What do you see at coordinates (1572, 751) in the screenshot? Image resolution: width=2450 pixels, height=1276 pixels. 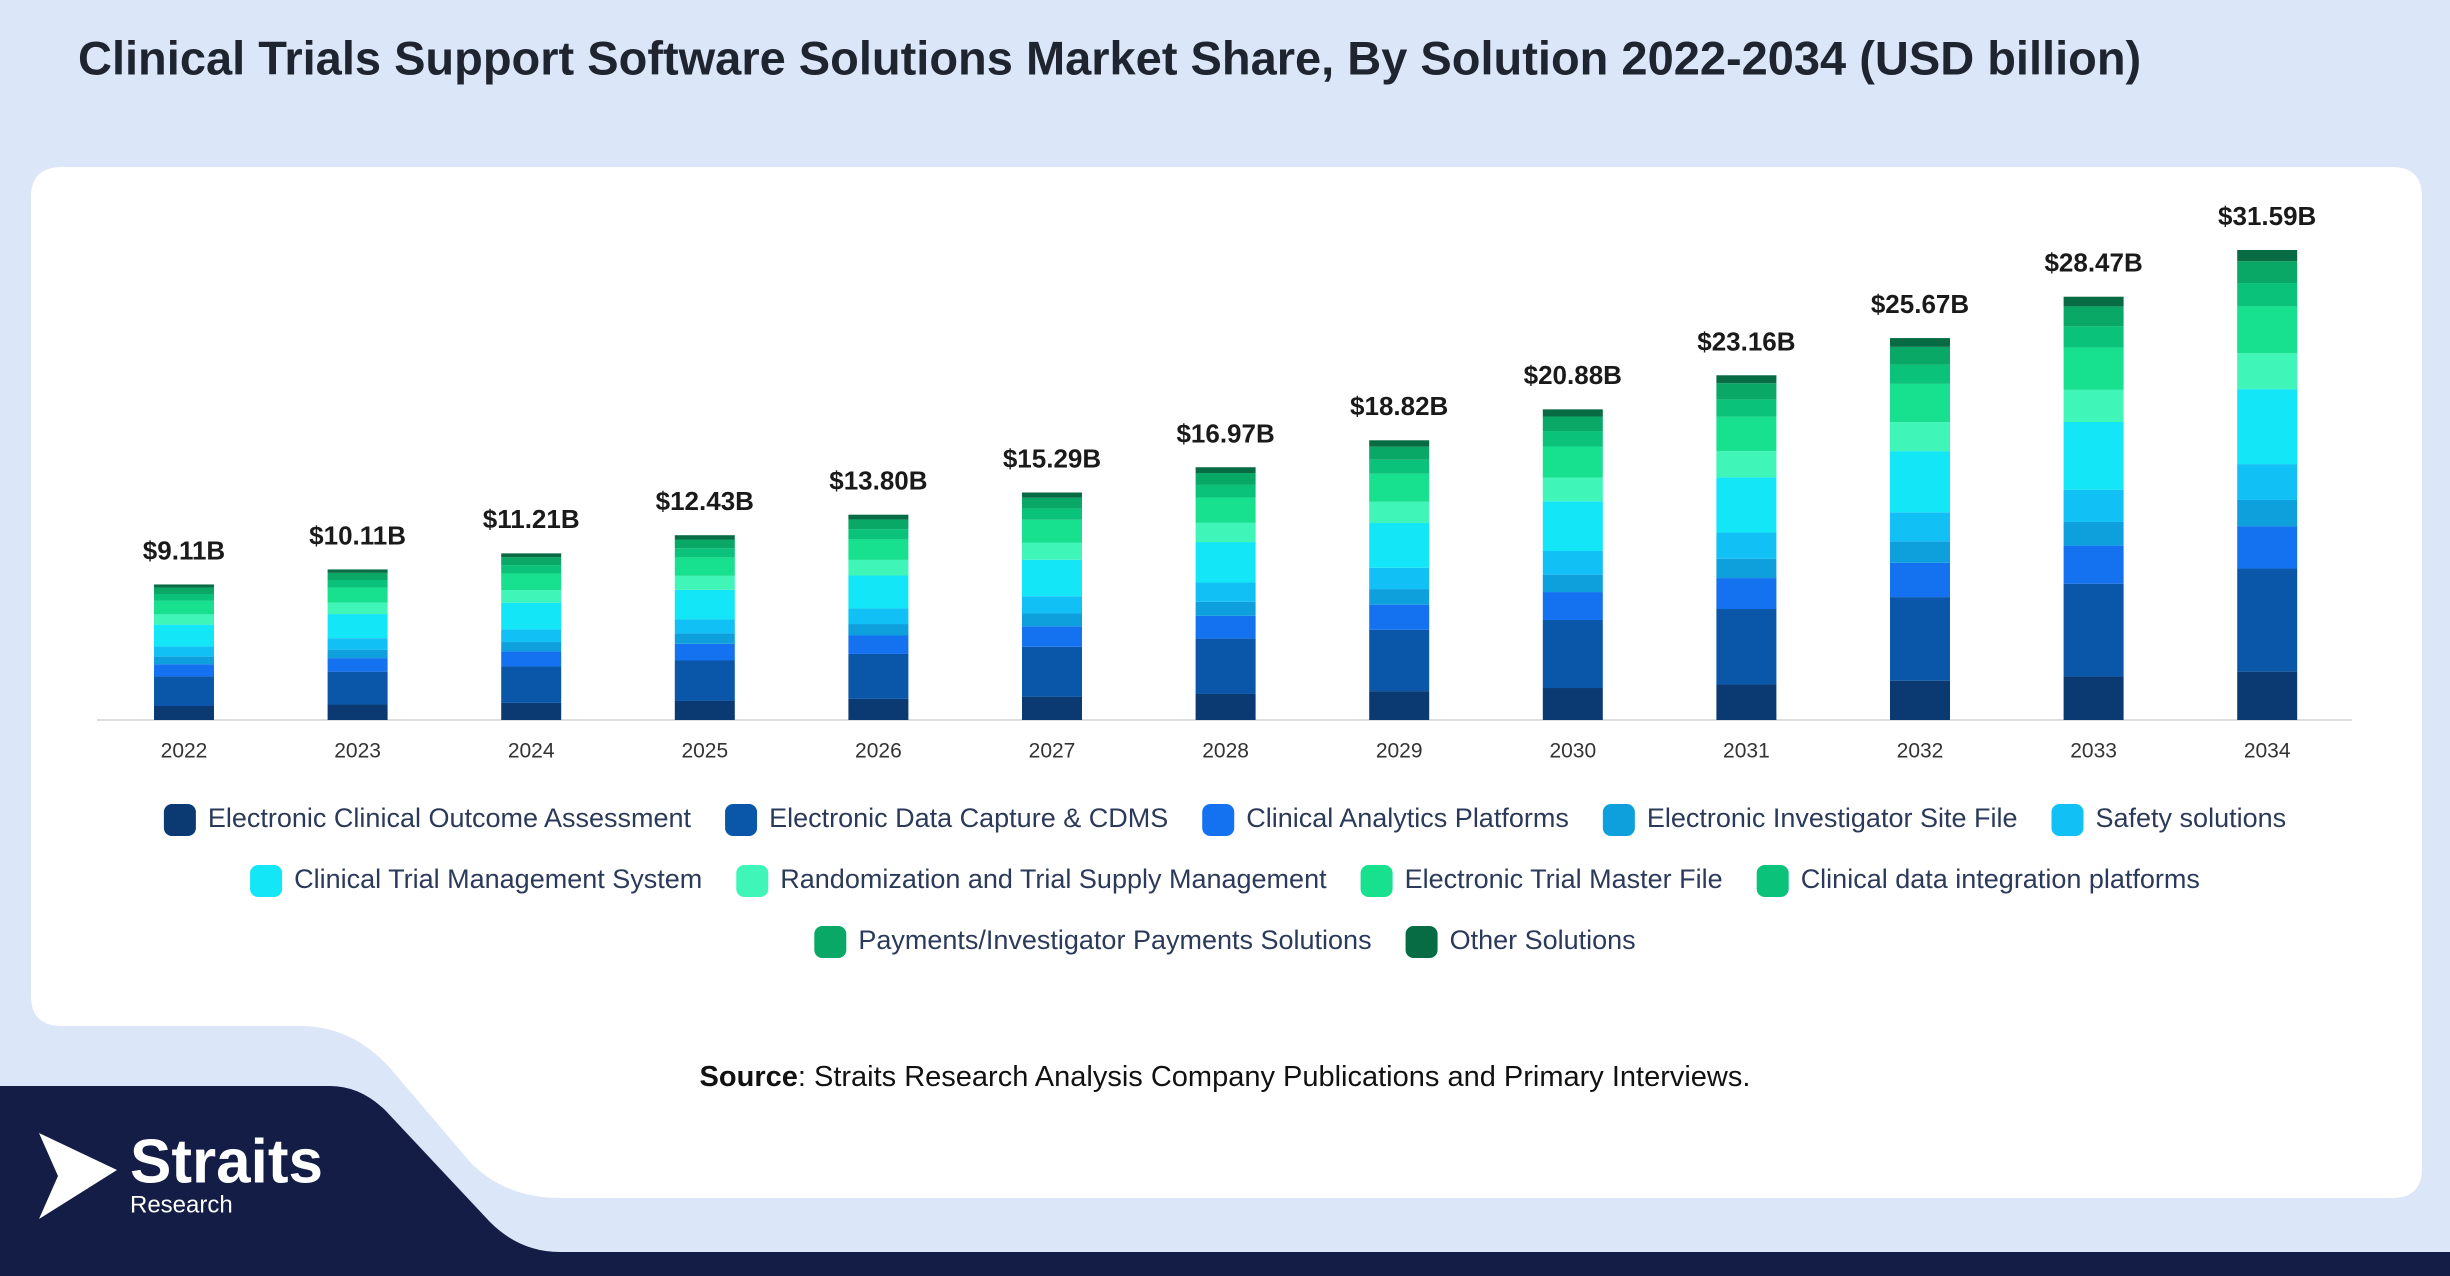 I see `x-tick-label: 2030` at bounding box center [1572, 751].